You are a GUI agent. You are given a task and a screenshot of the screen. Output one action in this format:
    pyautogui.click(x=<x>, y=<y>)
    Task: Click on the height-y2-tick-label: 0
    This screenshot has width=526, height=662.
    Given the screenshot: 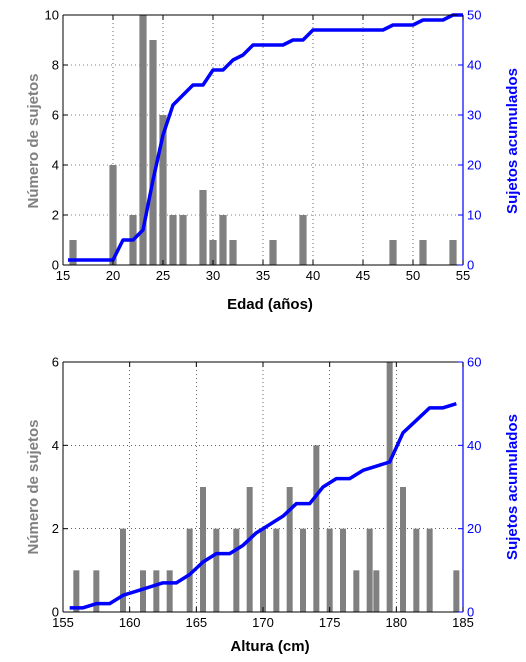 What is the action you would take?
    pyautogui.click(x=470, y=612)
    